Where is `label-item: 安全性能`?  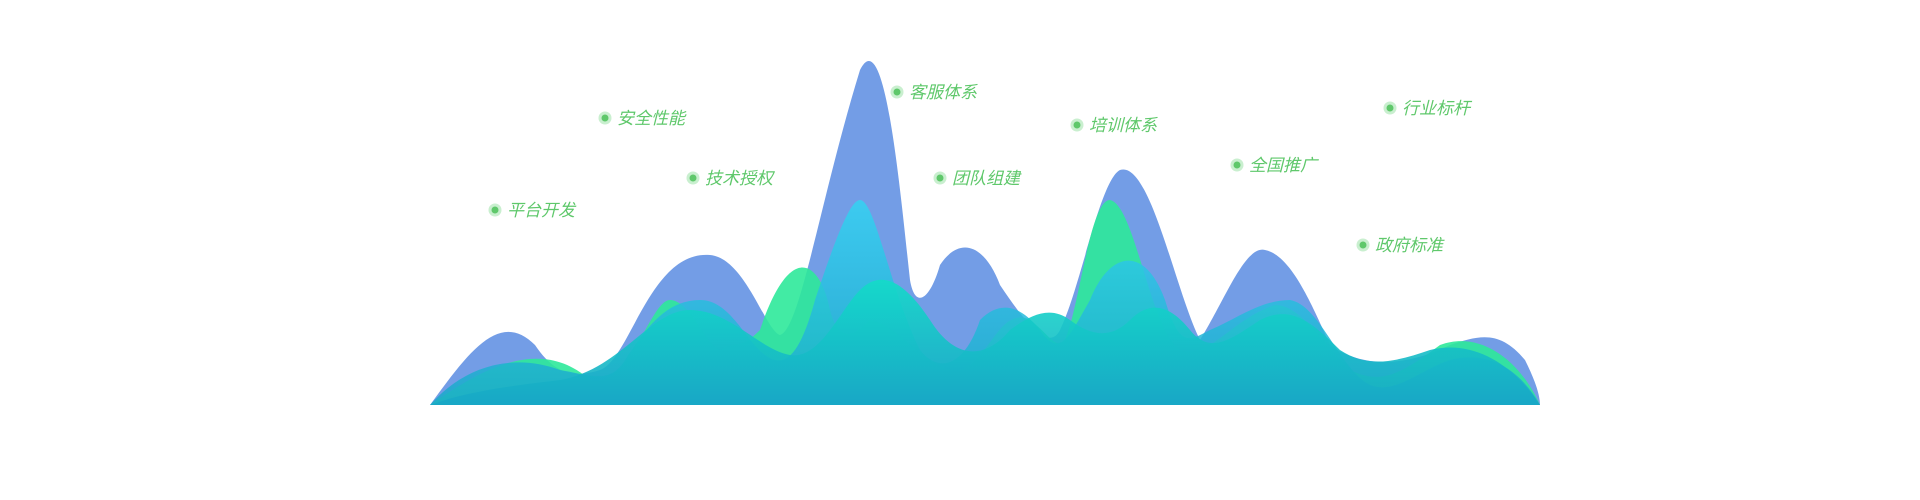 label-item: 安全性能 is located at coordinates (642, 119).